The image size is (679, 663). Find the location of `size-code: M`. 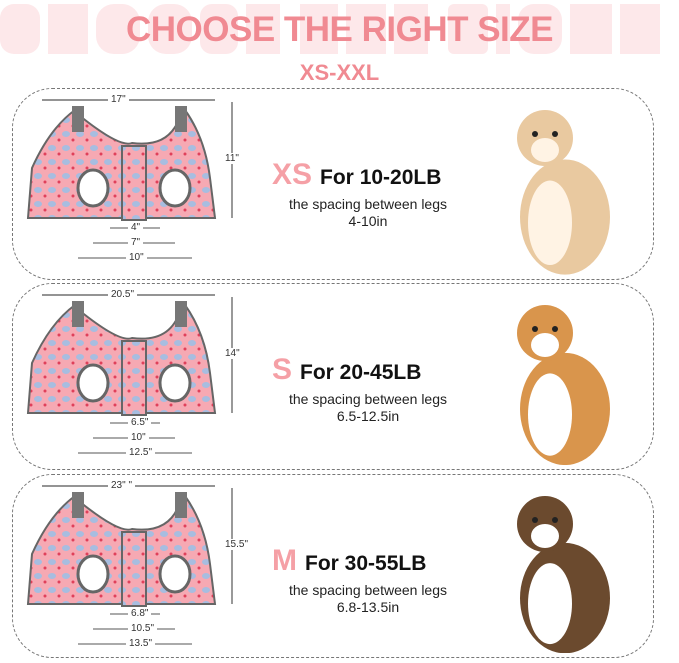

size-code: M is located at coordinates (284, 560).